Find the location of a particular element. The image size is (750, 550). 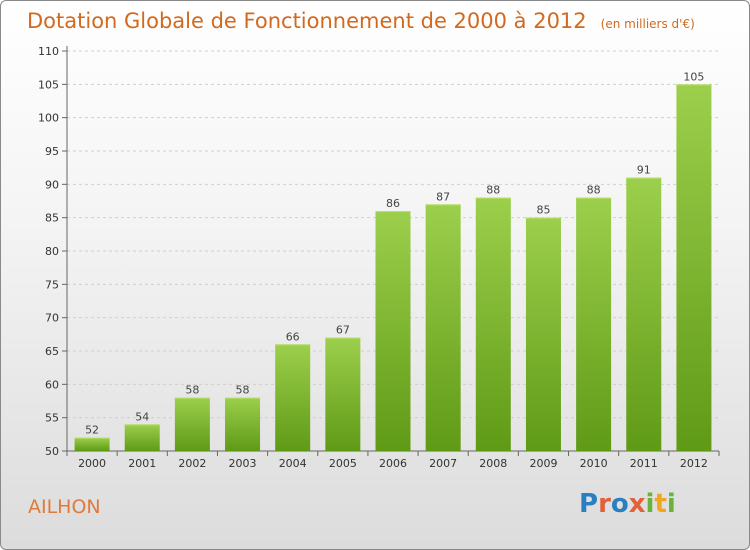

y-tick-label: 95 is located at coordinates (52, 151).